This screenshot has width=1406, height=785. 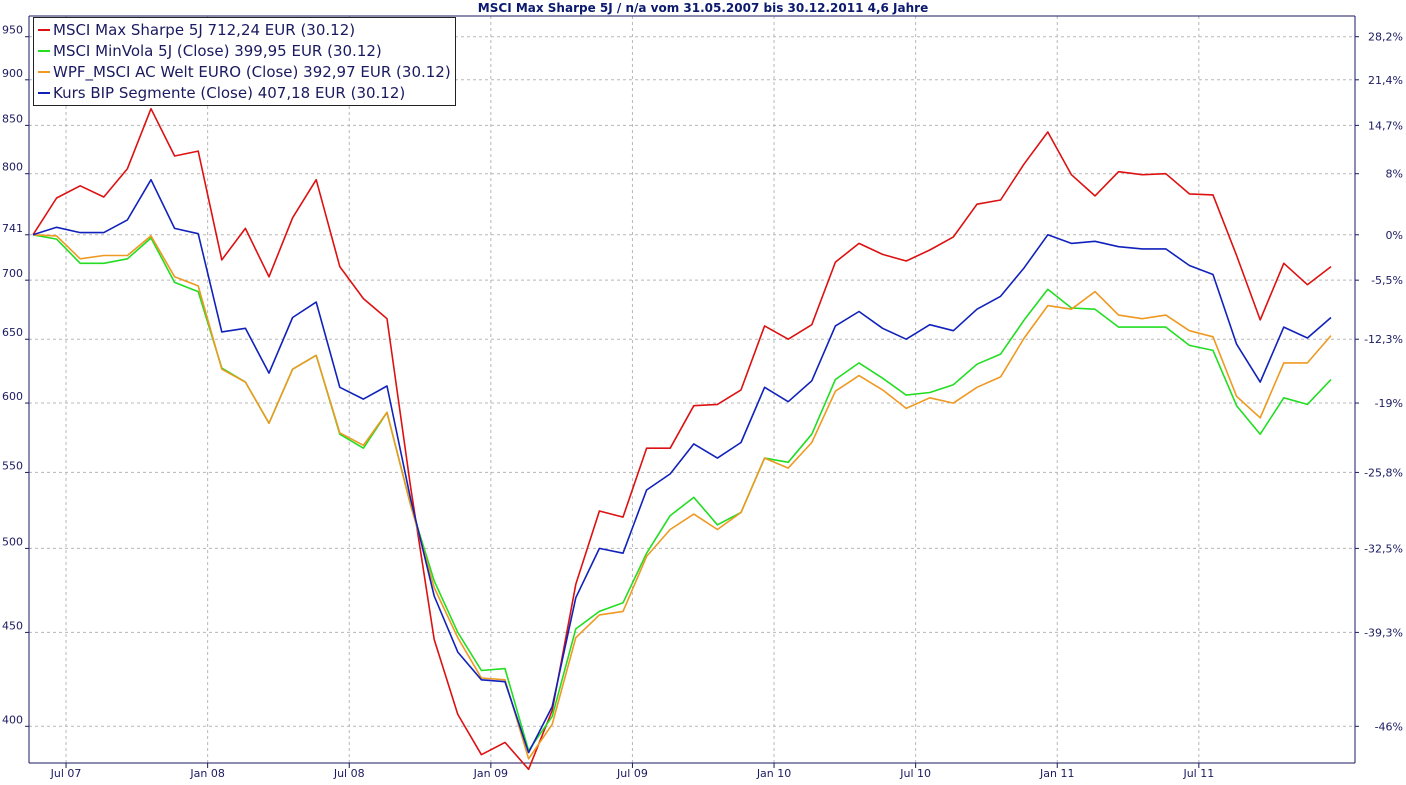 What do you see at coordinates (12, 73) in the screenshot?
I see `left-tick-label: 900` at bounding box center [12, 73].